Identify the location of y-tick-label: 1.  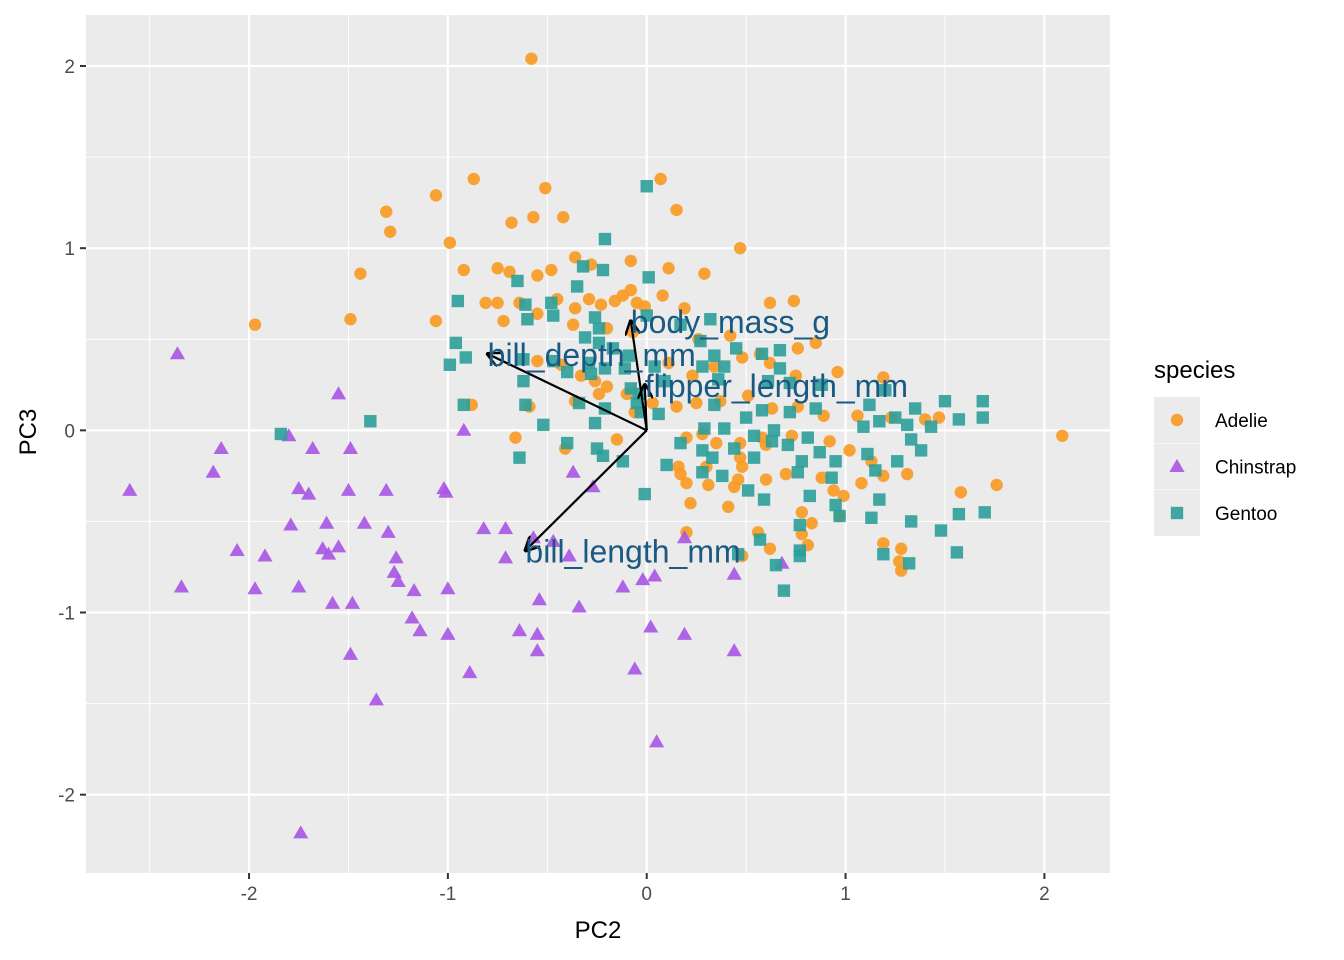
(69, 249).